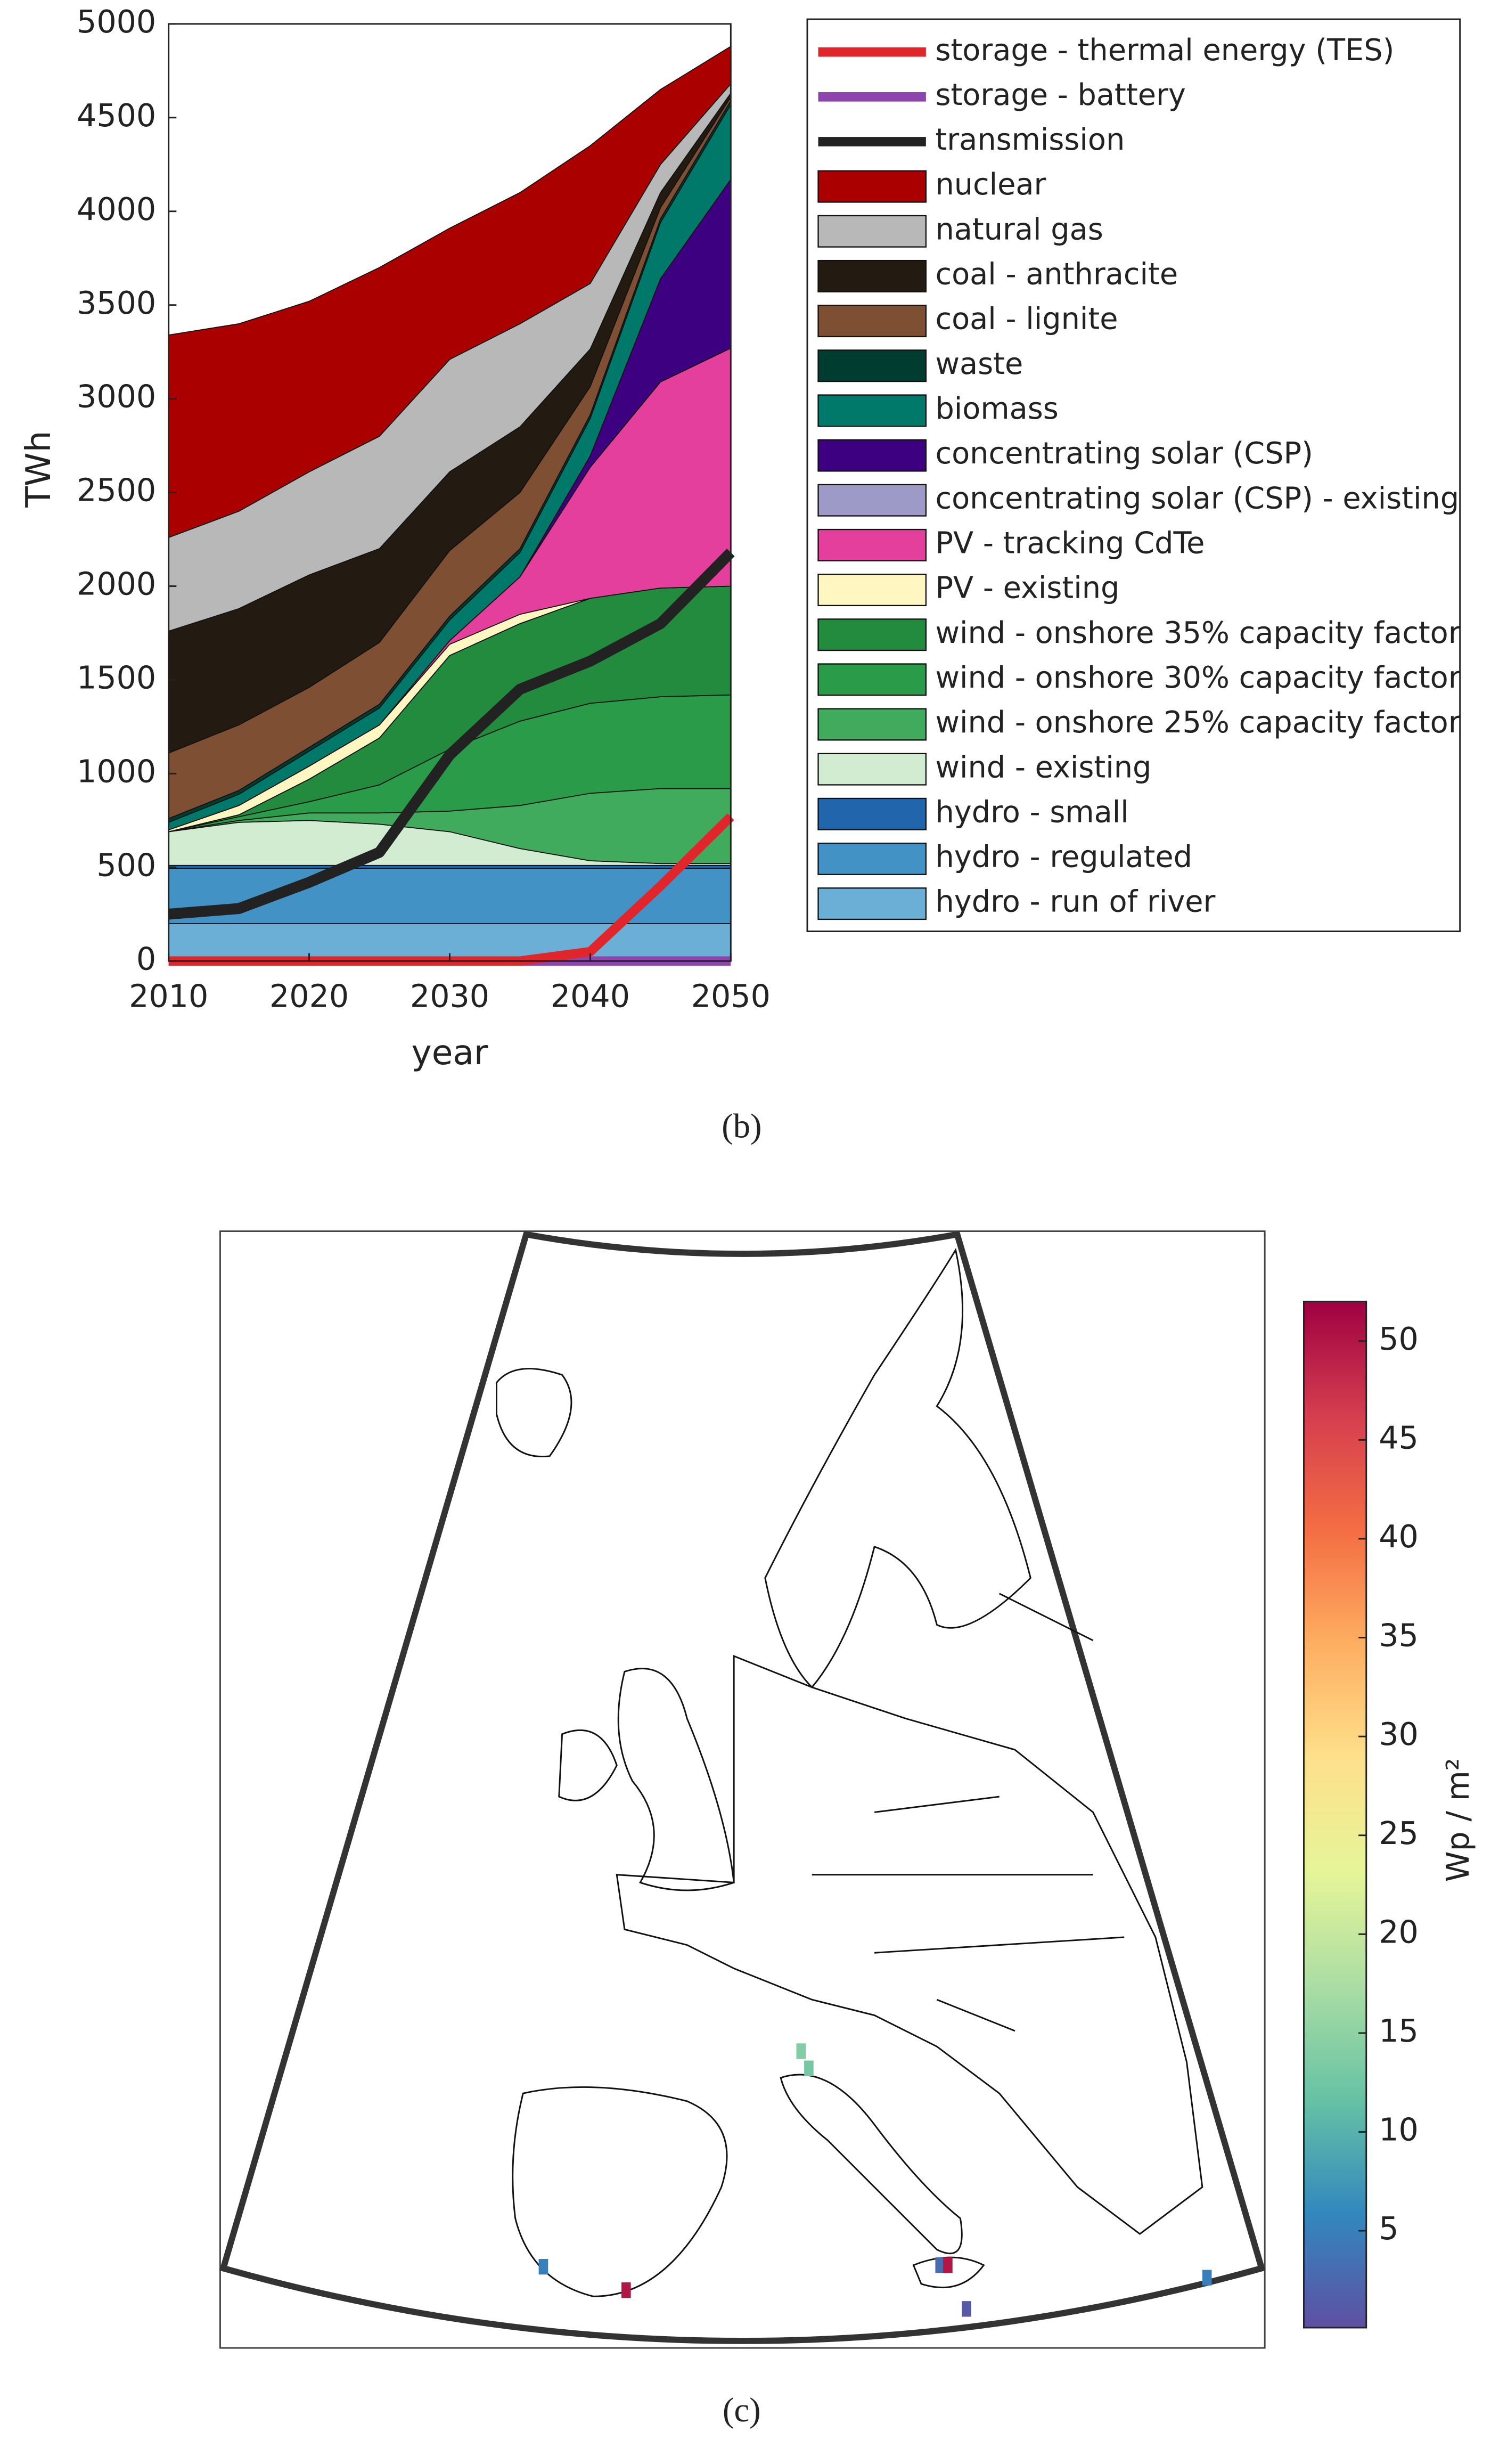 The height and width of the screenshot is (2464, 1499). I want to click on legend-label: biomass, so click(997, 408).